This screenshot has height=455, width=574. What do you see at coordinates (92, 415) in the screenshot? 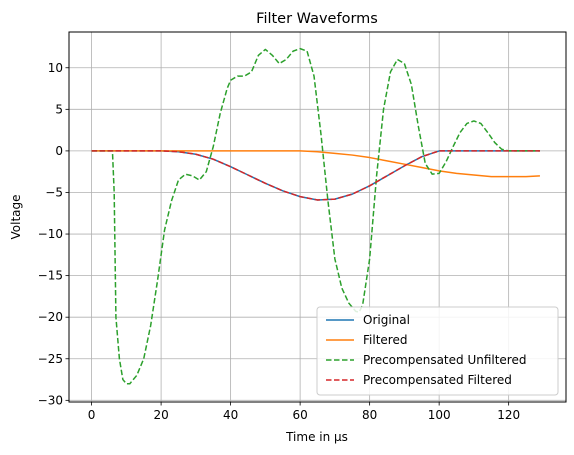
I see `x-tick-label: 0` at bounding box center [92, 415].